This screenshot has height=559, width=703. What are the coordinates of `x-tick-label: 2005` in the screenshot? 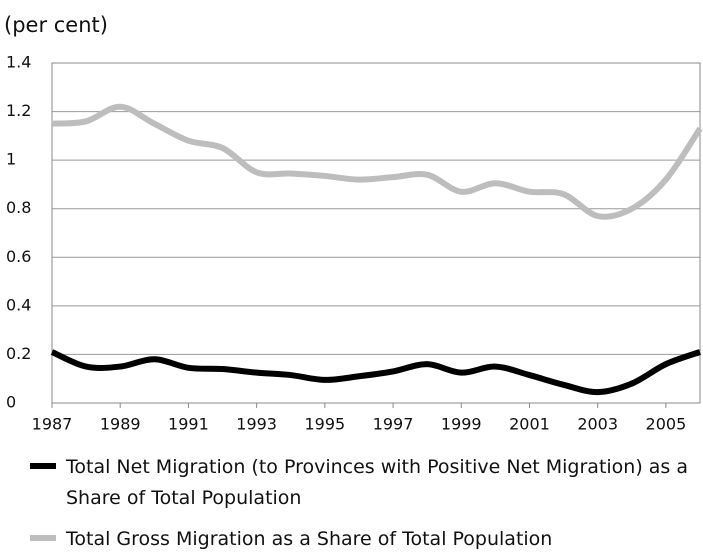 It's located at (666, 424).